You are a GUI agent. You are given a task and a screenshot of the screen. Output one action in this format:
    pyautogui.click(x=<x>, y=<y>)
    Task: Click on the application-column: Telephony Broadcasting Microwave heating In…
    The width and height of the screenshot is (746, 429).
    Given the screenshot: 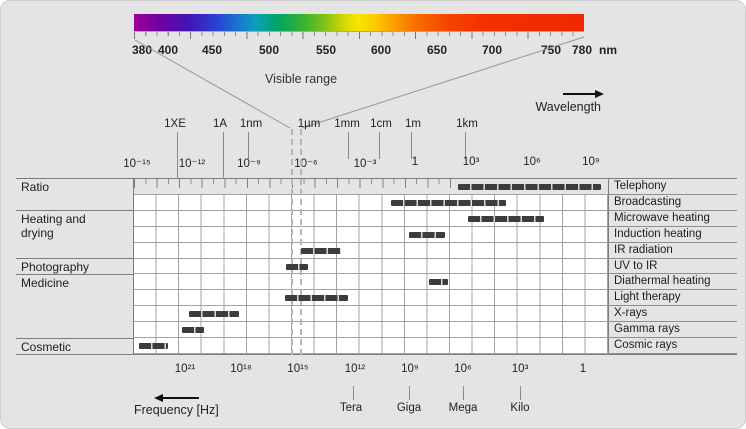 What is the action you would take?
    pyautogui.click(x=672, y=266)
    